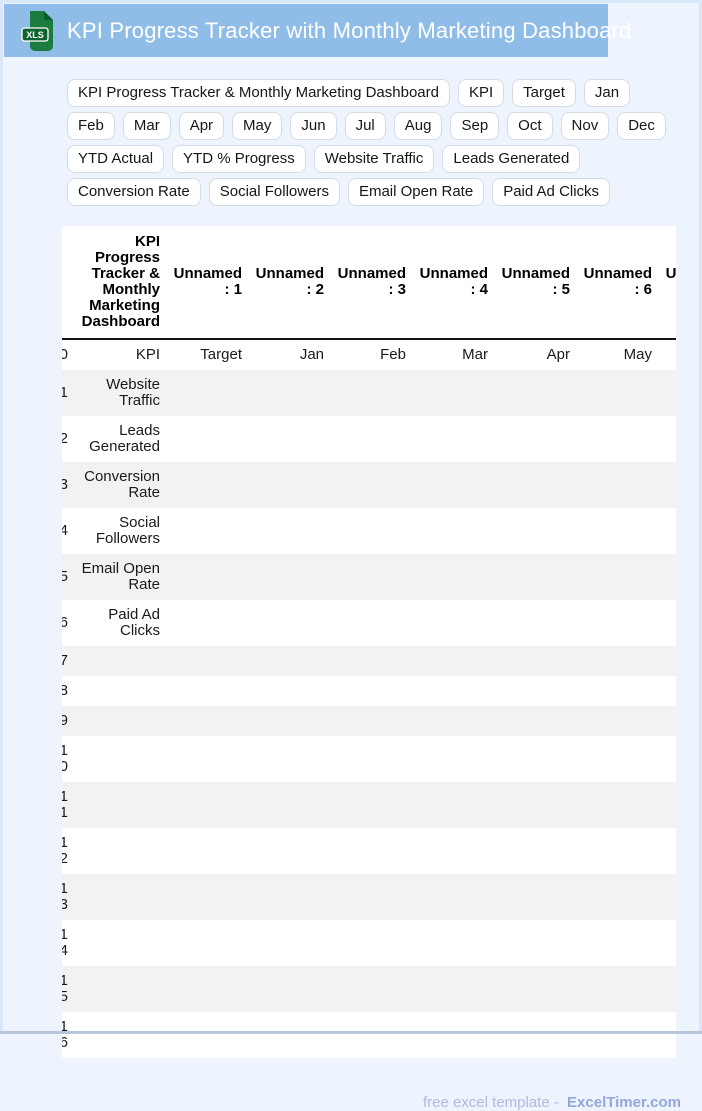 The image size is (702, 1111). I want to click on tag-chip: Paid Ad Clicks, so click(551, 192).